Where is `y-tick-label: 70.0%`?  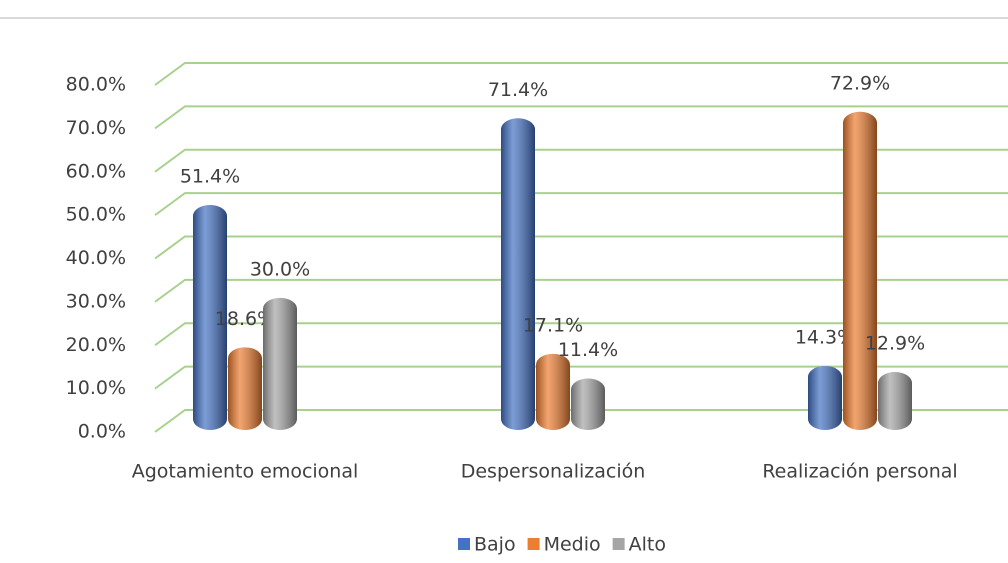 y-tick-label: 70.0% is located at coordinates (96, 128).